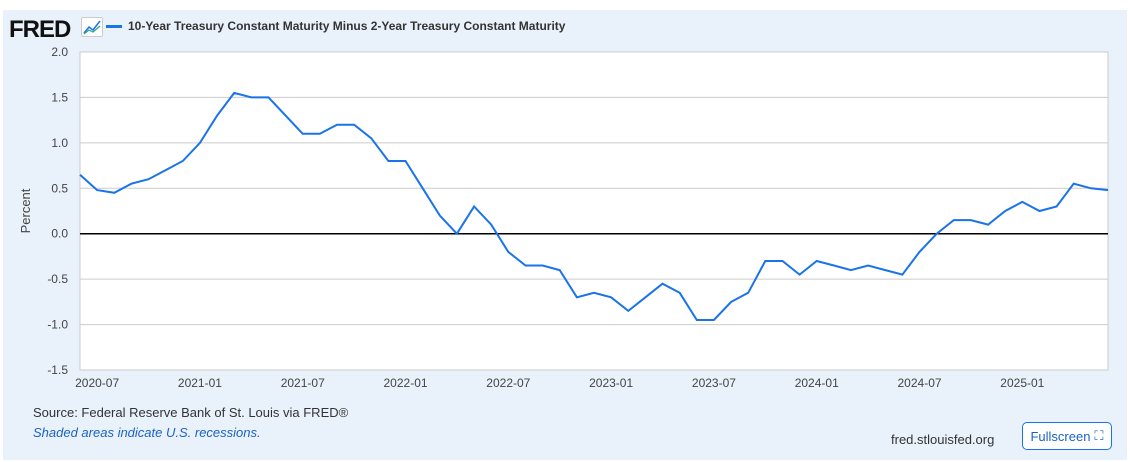 The image size is (1130, 462). I want to click on recession-note: Shaded areas indicate U.S. recessions., so click(147, 432).